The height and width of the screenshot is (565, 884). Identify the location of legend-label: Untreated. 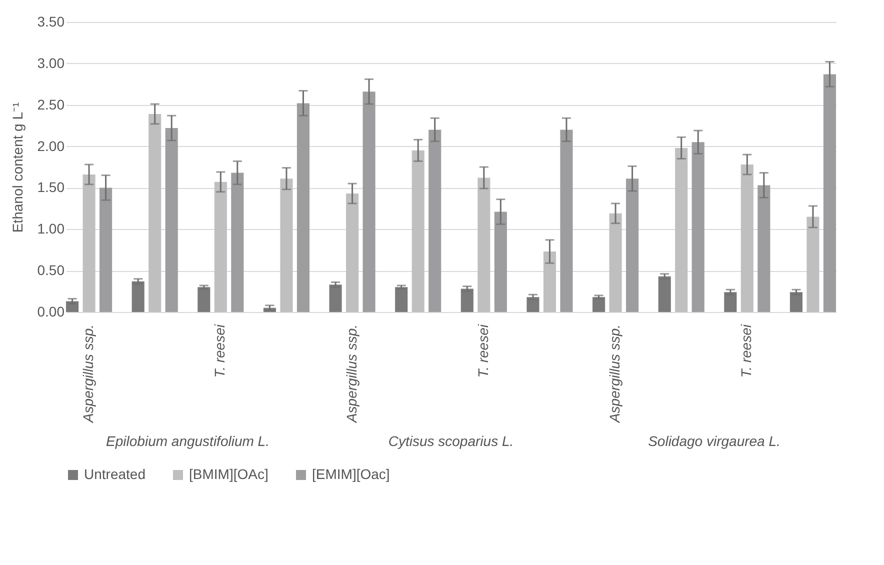
(115, 474).